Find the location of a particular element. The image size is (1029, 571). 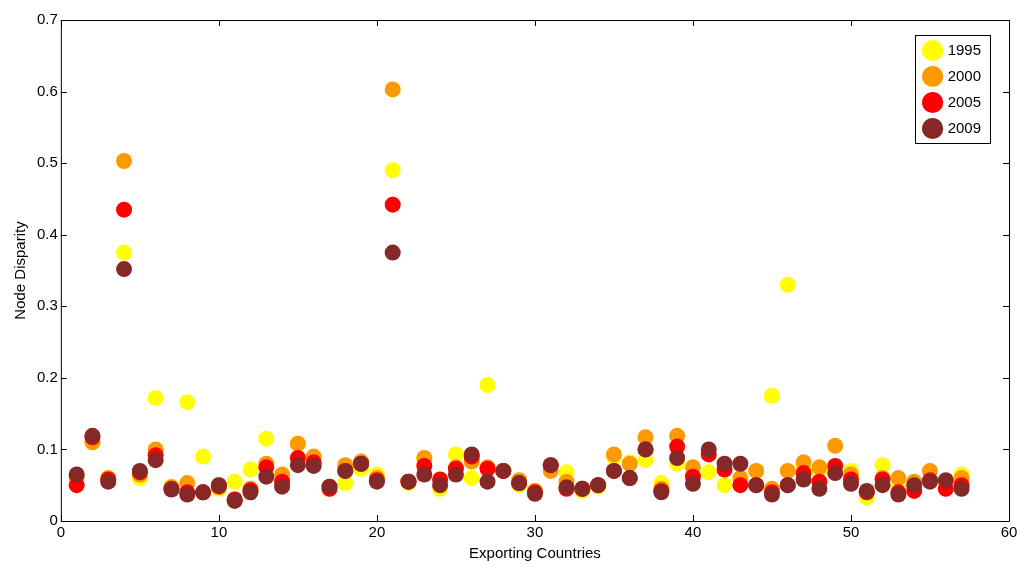

y-tick-label: 0 is located at coordinates (53, 520).